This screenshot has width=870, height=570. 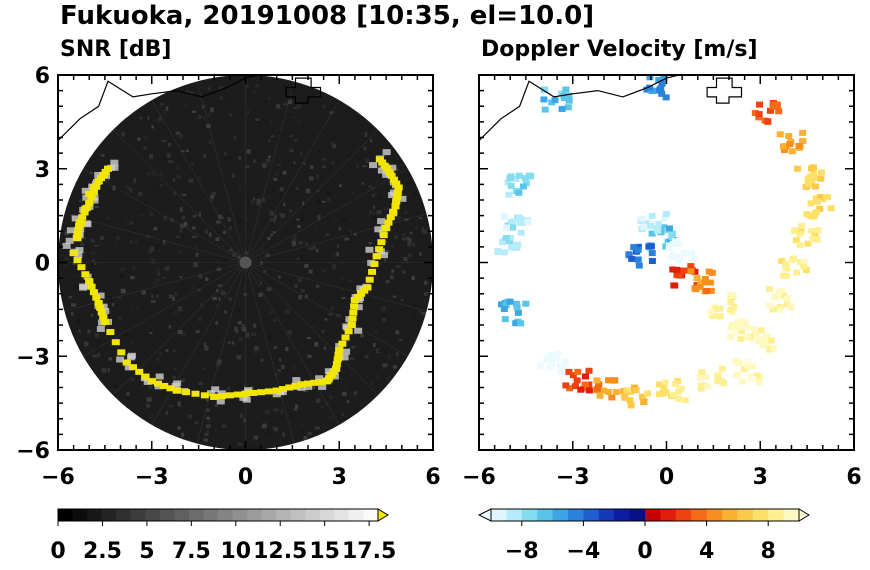 What do you see at coordinates (245, 477) in the screenshot?
I see `snr-xtick-label: 0` at bounding box center [245, 477].